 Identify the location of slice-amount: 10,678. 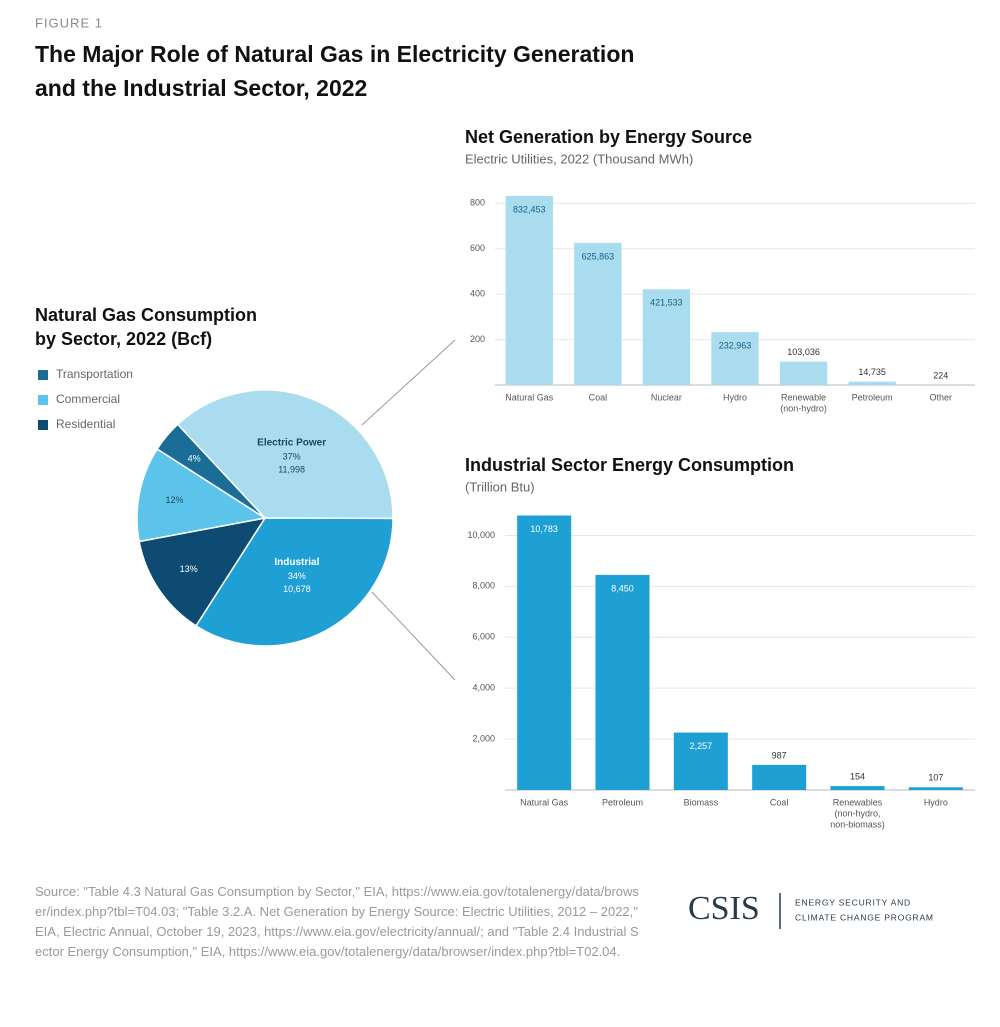
(297, 589).